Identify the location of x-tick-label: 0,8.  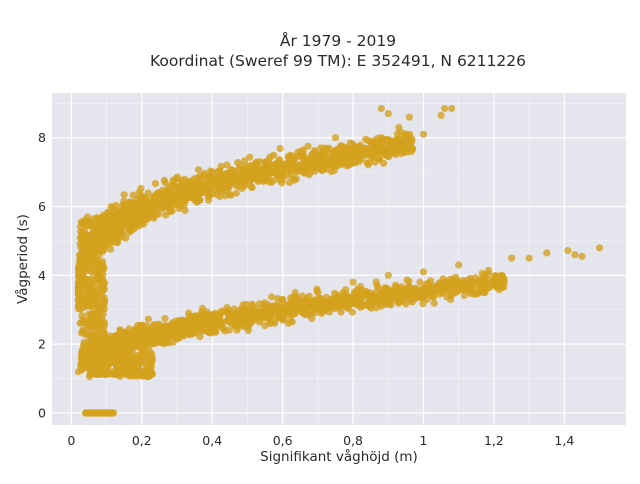
(353, 440).